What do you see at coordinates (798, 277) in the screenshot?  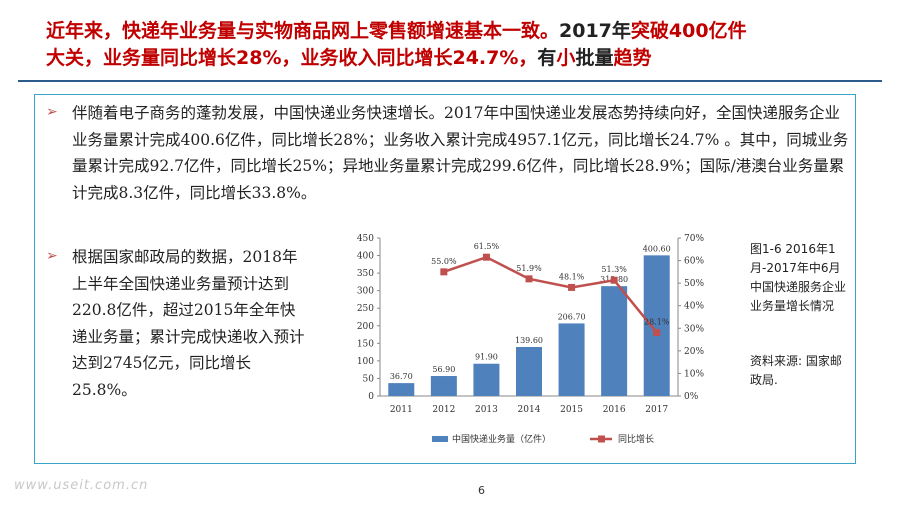 I see `chart-caption: 图1-6 2016年1月-2017年中6月中国快递服务企业业务量增长情况` at bounding box center [798, 277].